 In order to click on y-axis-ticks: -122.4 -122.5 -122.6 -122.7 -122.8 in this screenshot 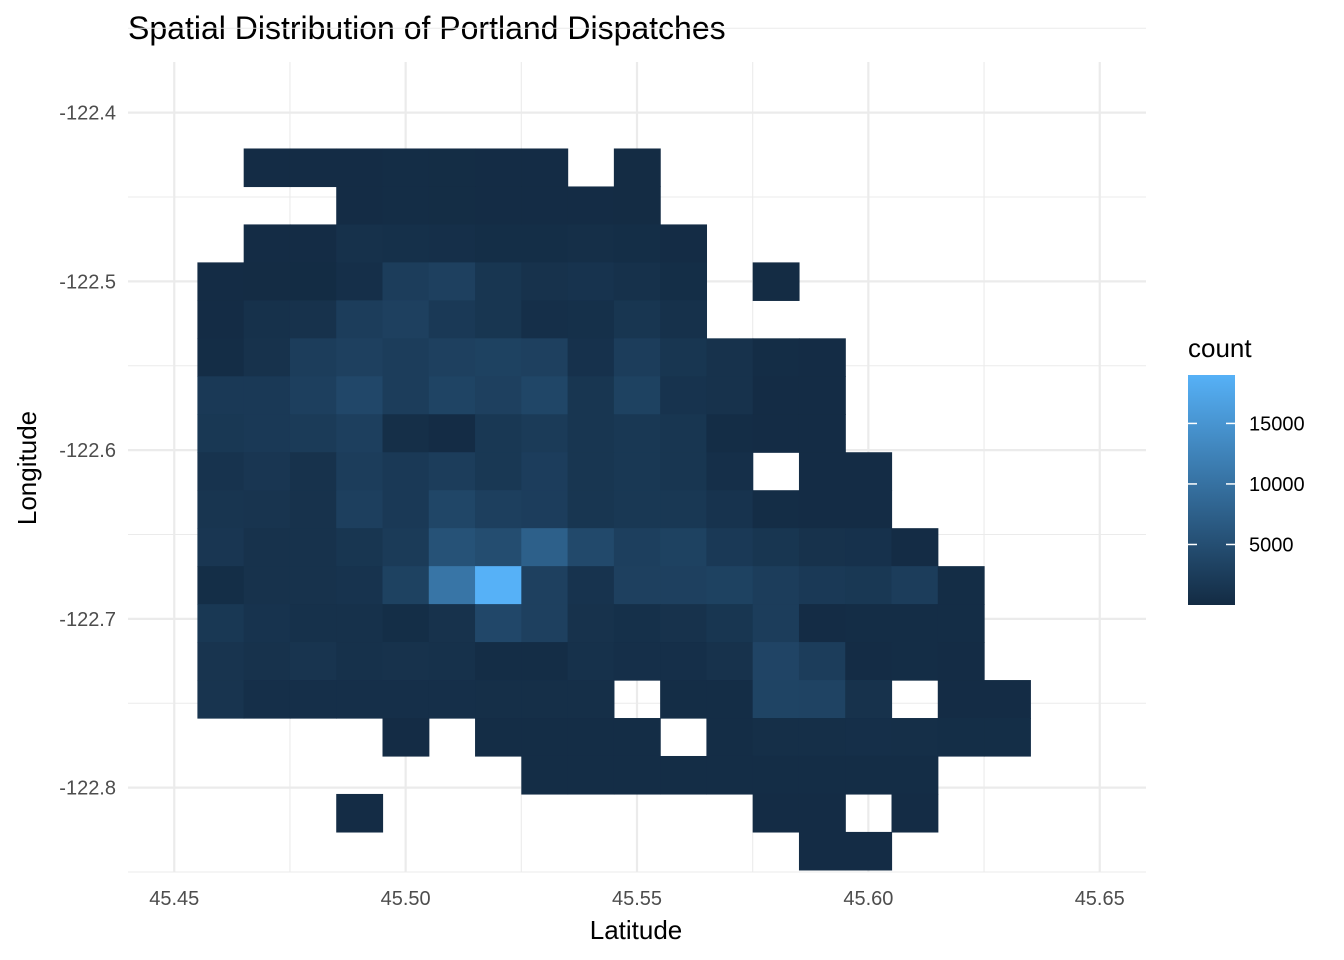, I will do `click(87, 451)`.